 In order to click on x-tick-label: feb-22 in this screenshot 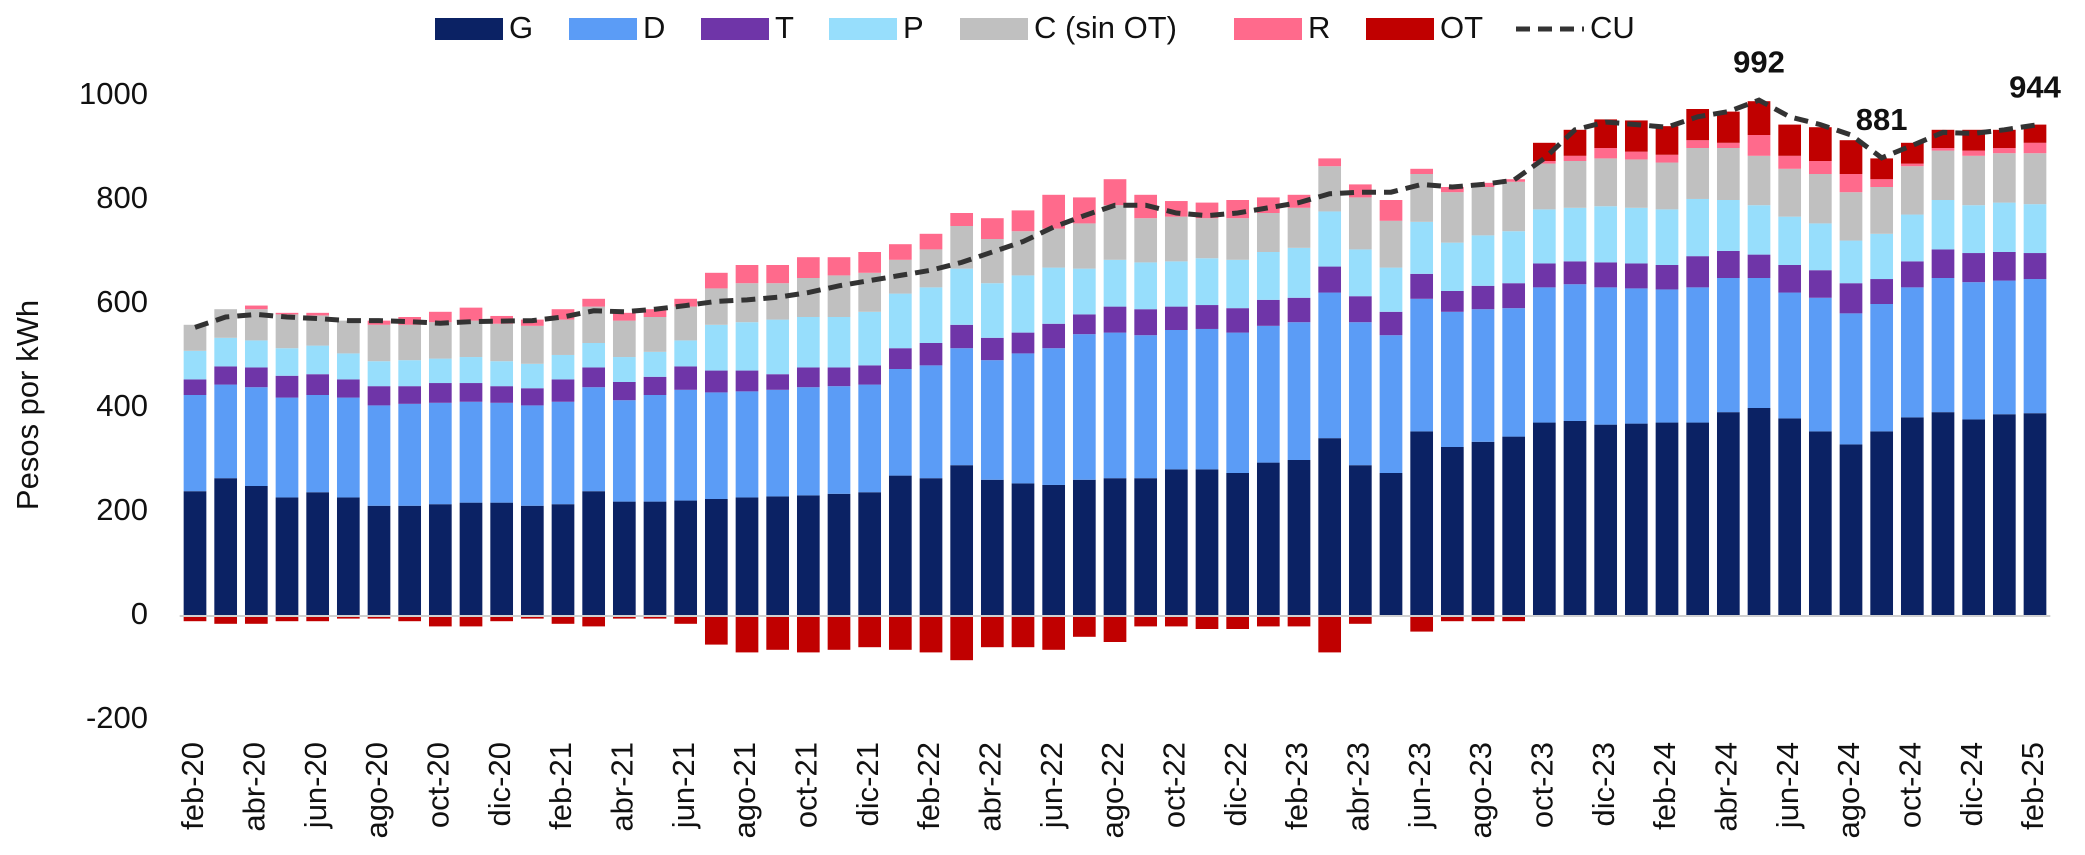, I will do `click(928, 786)`.